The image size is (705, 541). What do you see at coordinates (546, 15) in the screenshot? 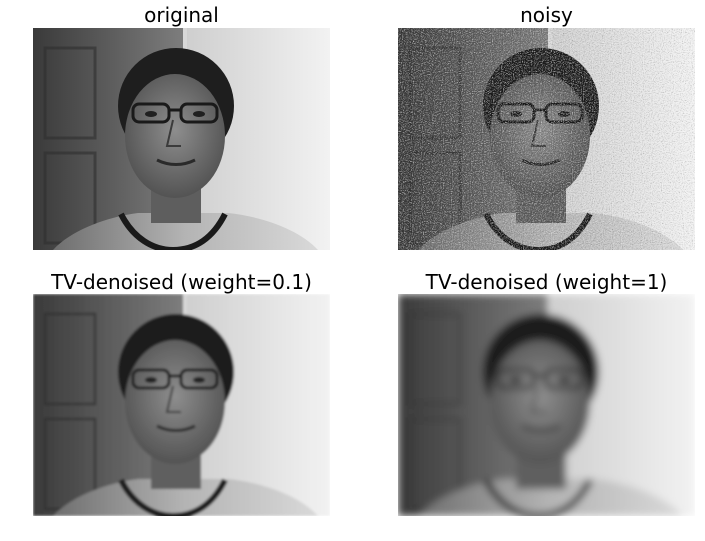
I see `panel-title: noisy` at bounding box center [546, 15].